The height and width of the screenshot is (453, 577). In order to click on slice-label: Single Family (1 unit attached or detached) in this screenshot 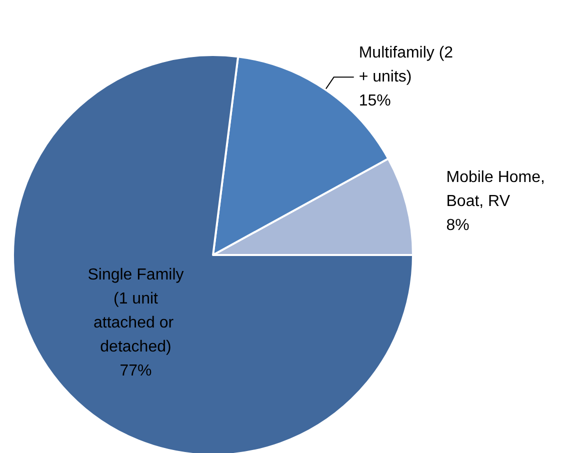, I will do `click(136, 311)`.